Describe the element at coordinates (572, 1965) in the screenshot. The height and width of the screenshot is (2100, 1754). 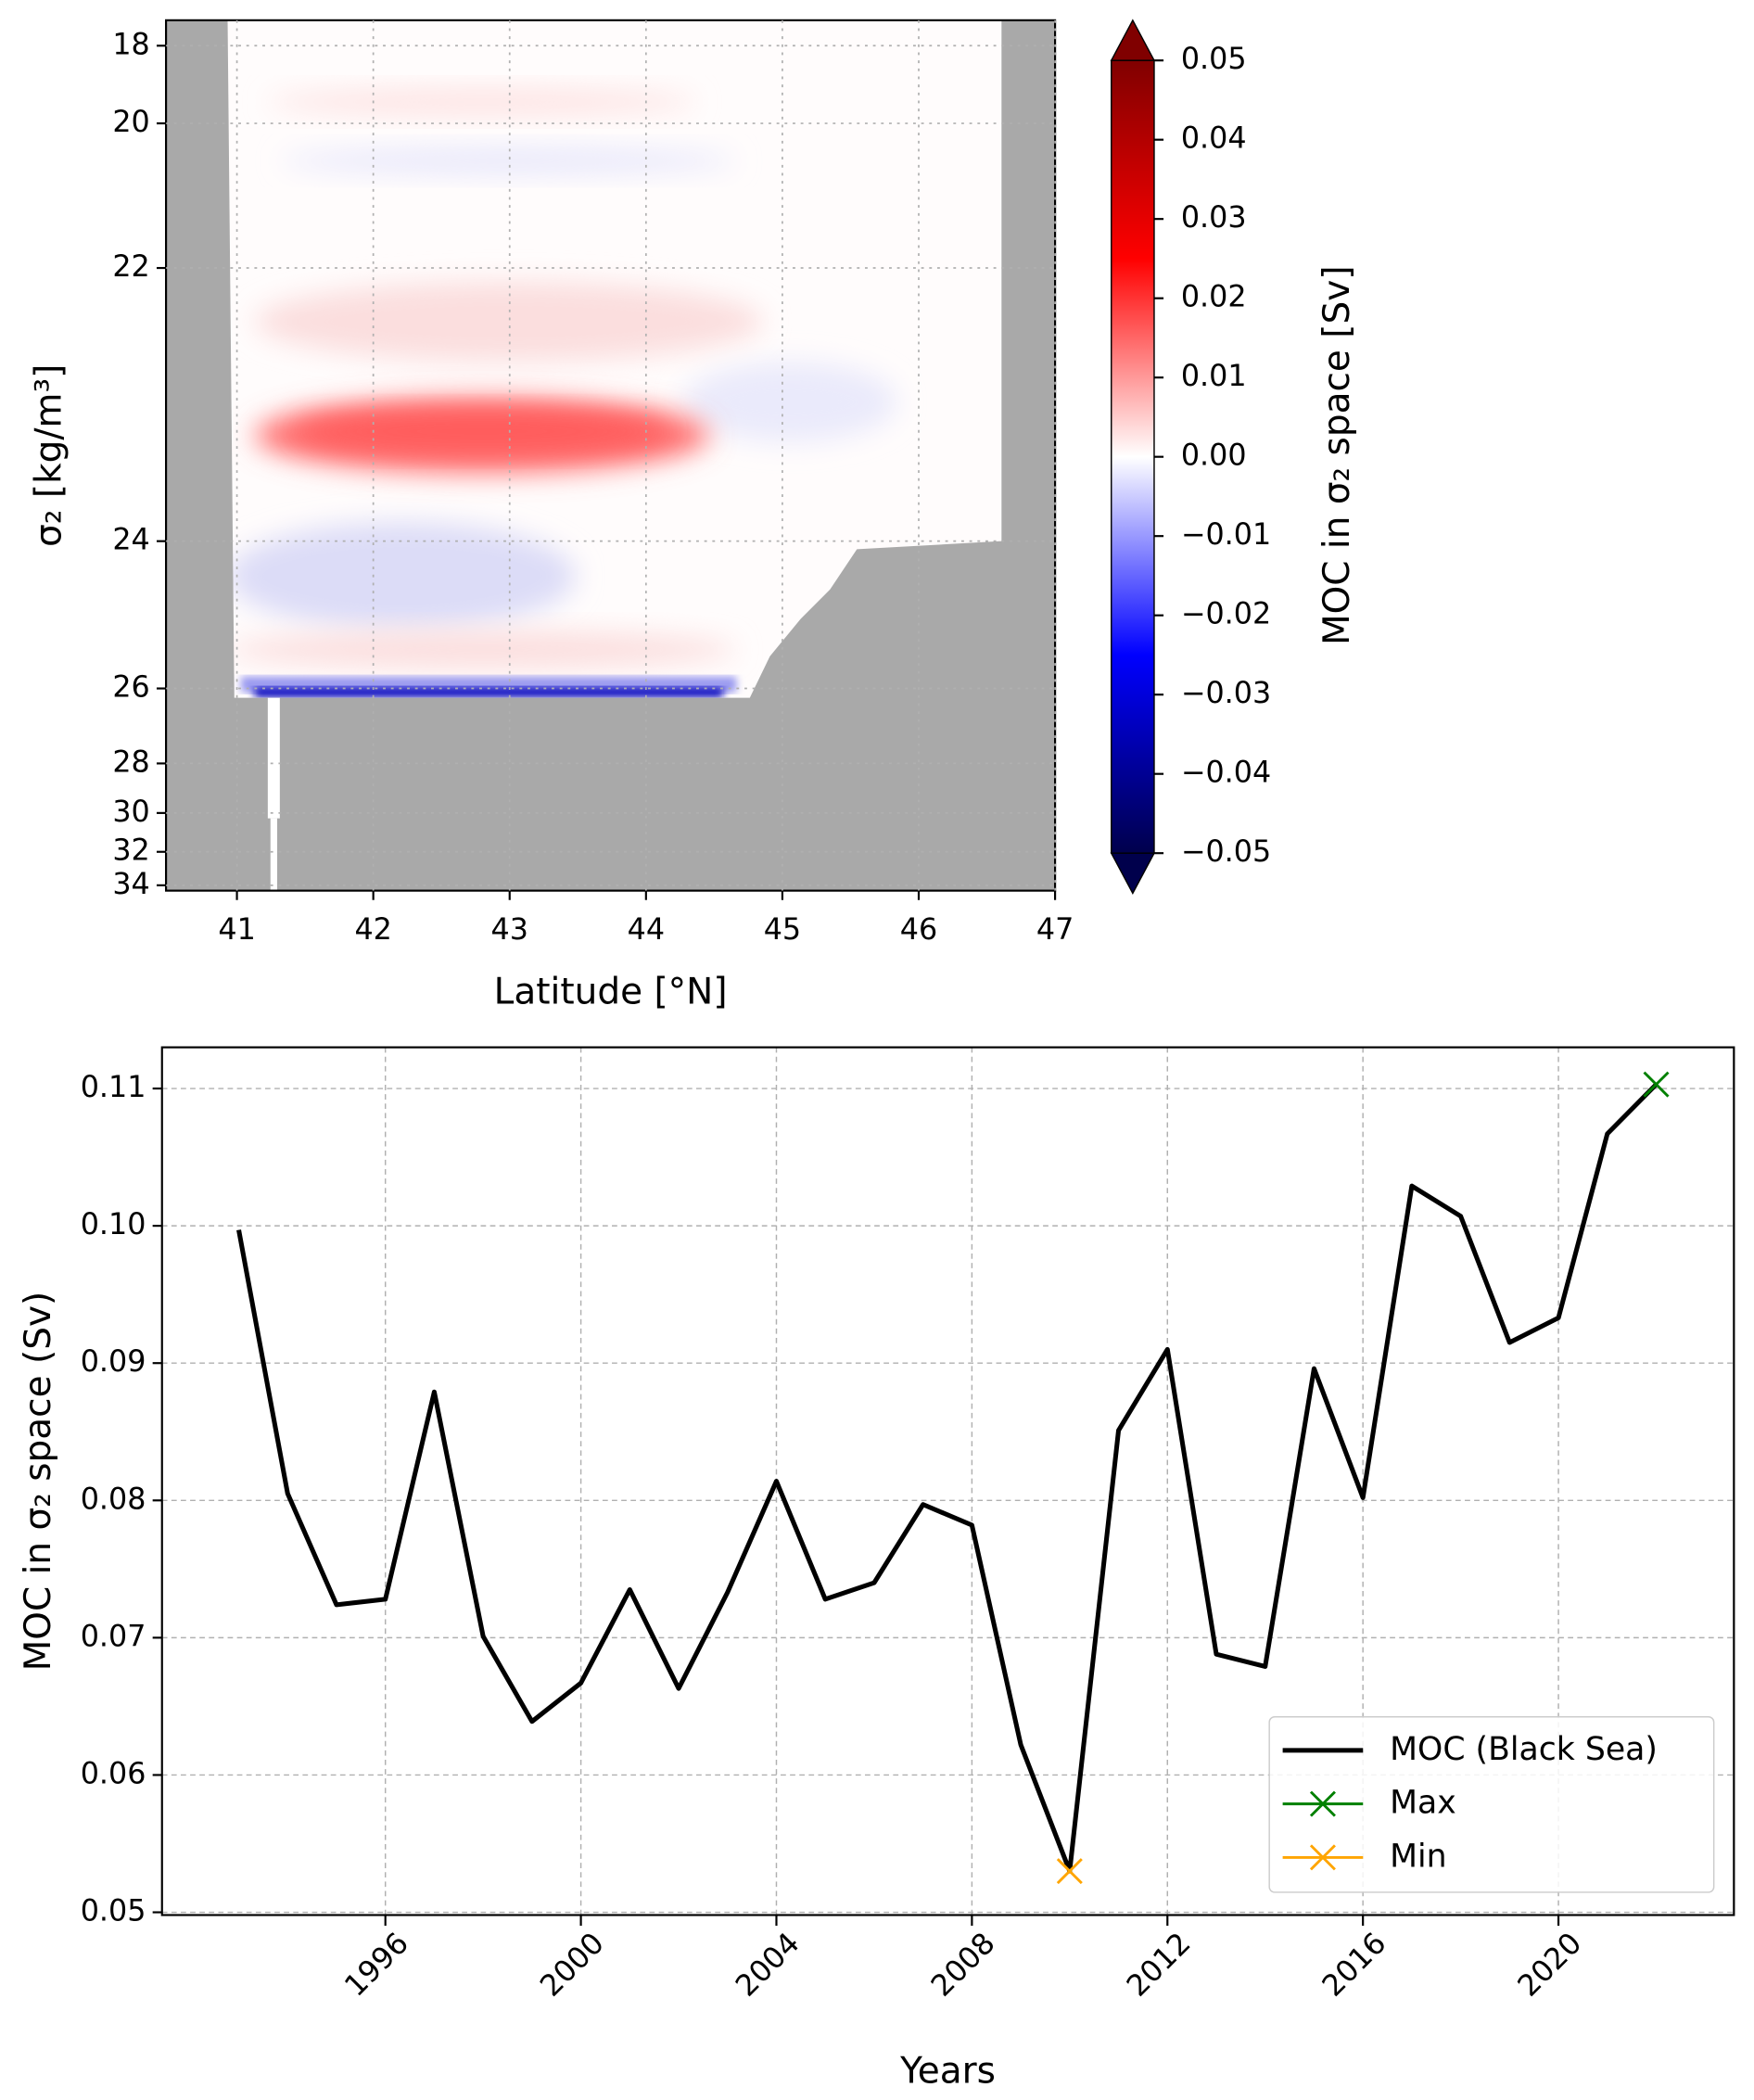
I see `x-tick-label: 2000` at that location.